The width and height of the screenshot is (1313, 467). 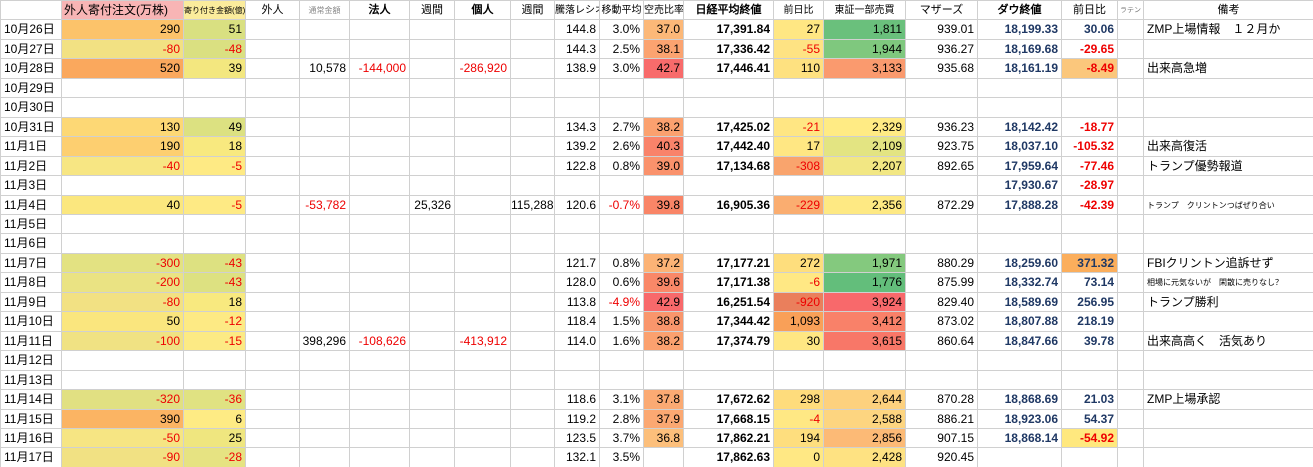 I want to click on cell-o, so click(x=865, y=186).